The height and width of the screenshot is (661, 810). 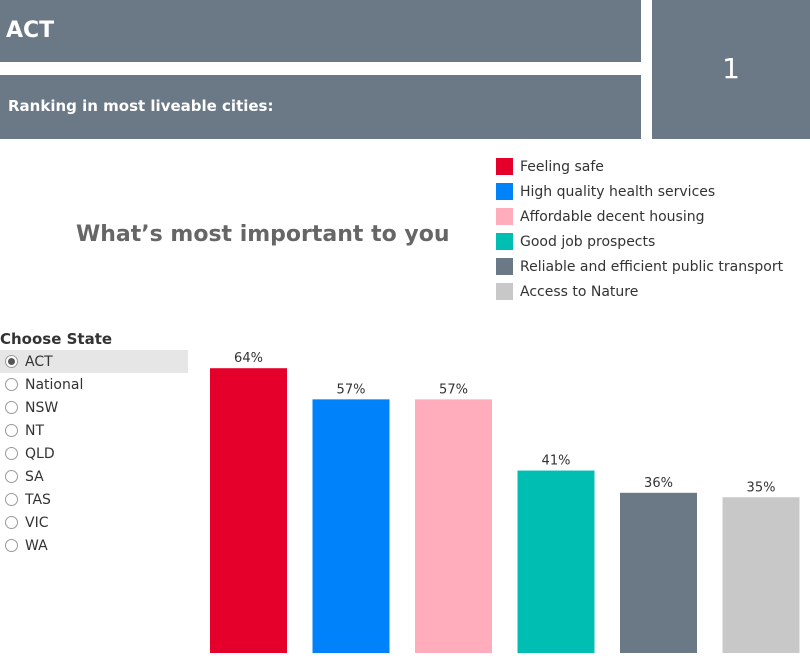 What do you see at coordinates (588, 241) in the screenshot?
I see `legend-label: Good job prospects` at bounding box center [588, 241].